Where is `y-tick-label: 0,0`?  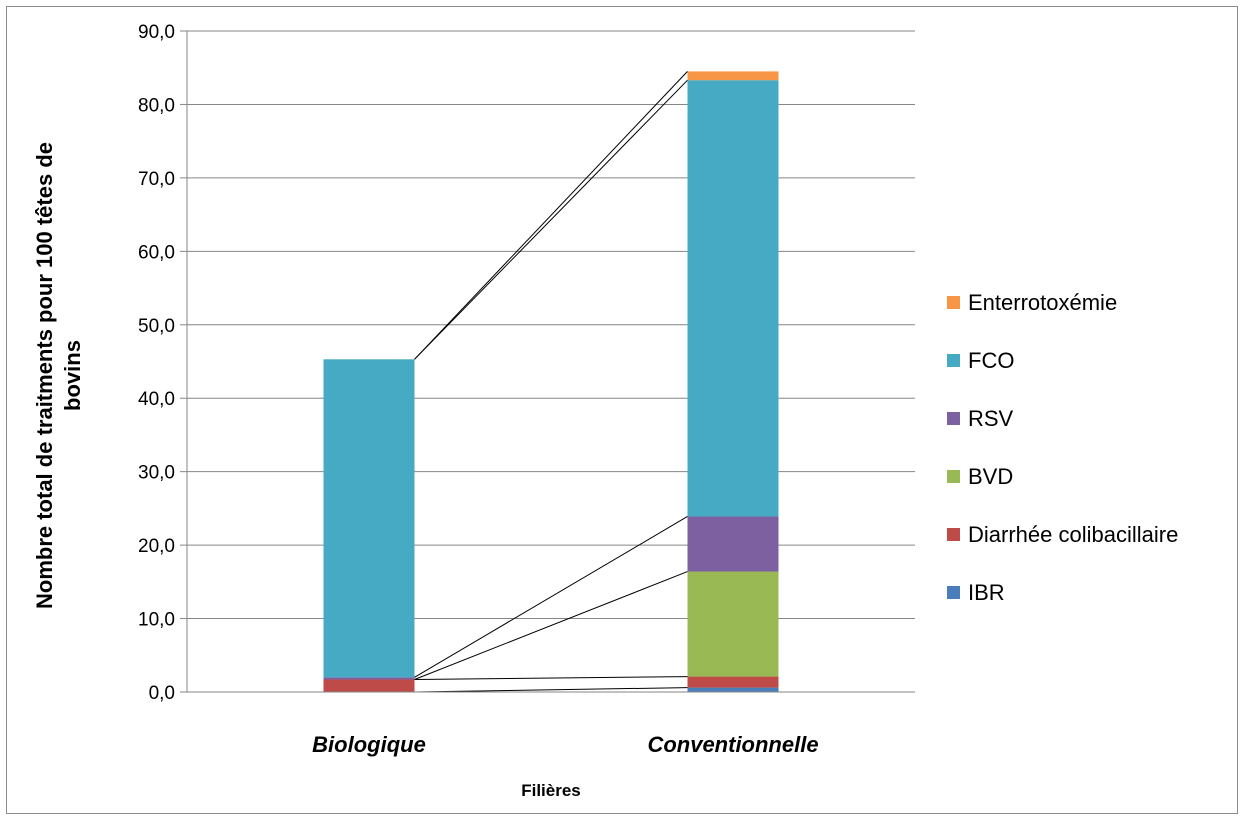
y-tick-label: 0,0 is located at coordinates (162, 693).